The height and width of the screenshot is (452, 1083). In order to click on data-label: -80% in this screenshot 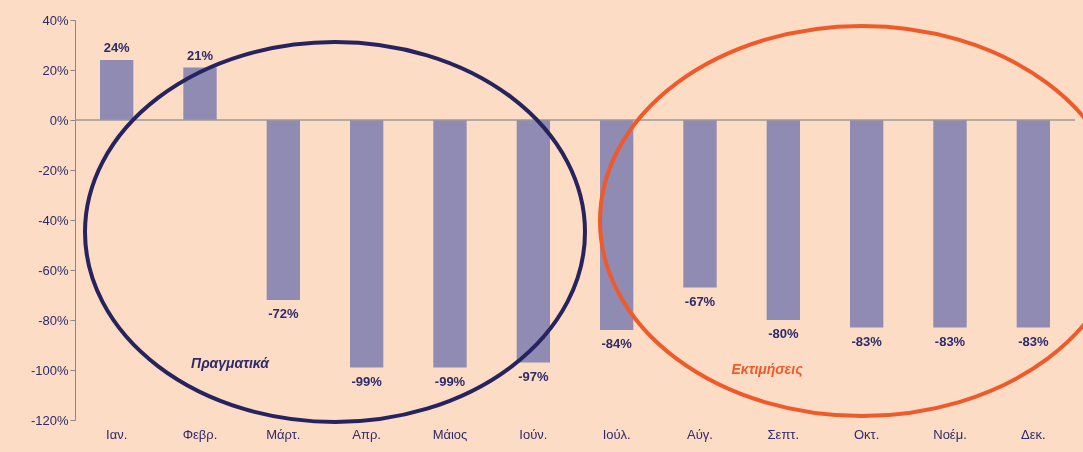, I will do `click(783, 333)`.